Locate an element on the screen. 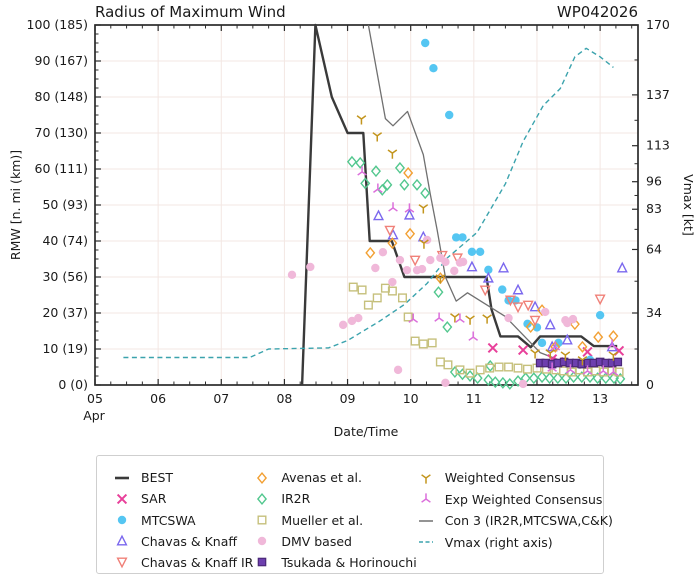  legend-item-con3: Con 3 (IR2R,MTCSWA,C&K) is located at coordinates (515, 521).